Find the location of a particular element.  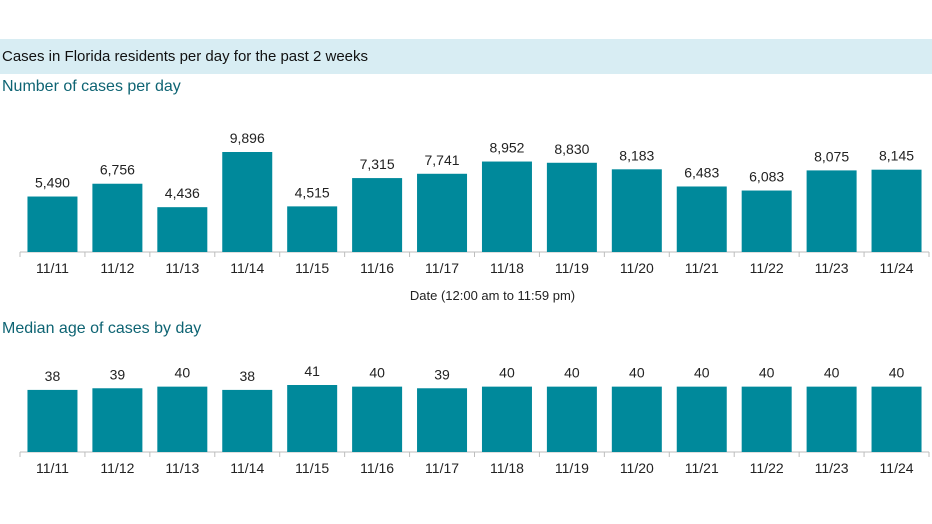

cases-tick-label: 11/11 is located at coordinates (52, 268).